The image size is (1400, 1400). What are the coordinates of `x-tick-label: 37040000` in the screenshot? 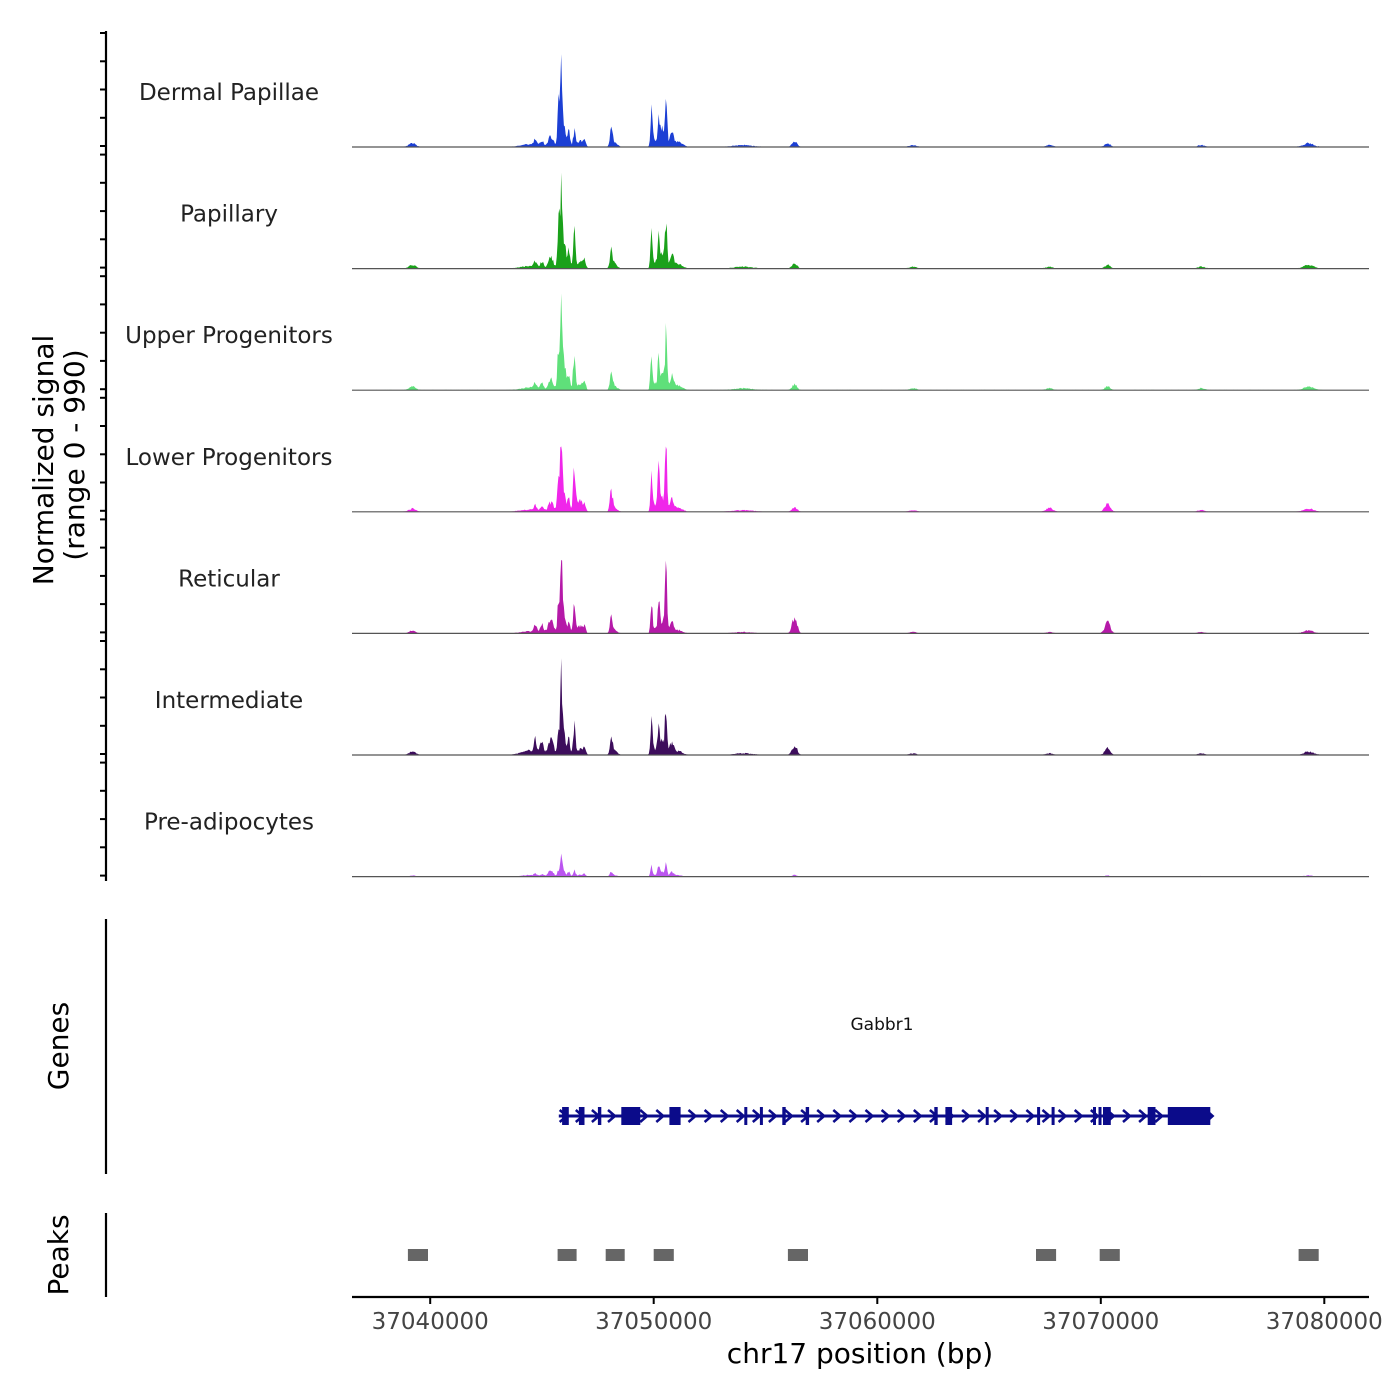 It's located at (430, 1322).